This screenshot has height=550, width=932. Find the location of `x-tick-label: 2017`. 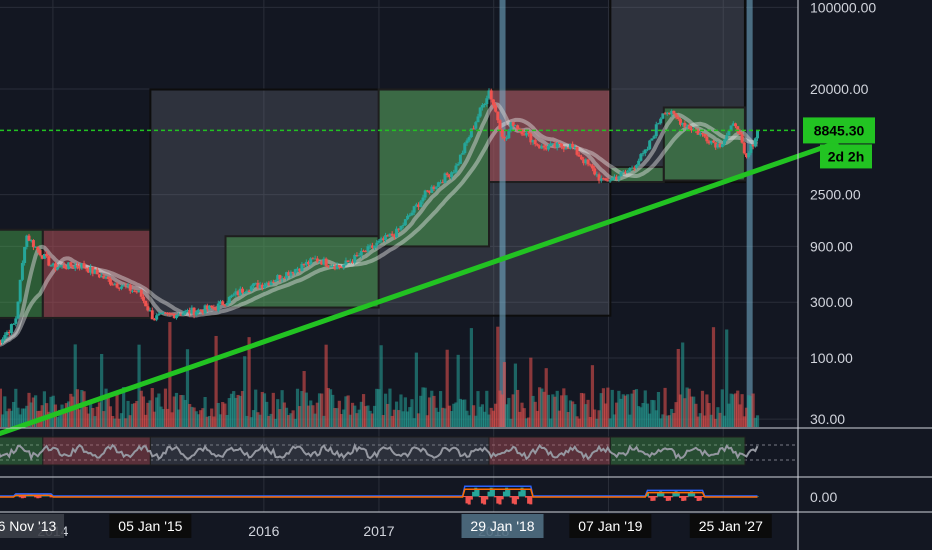

x-tick-label: 2017 is located at coordinates (378, 531).